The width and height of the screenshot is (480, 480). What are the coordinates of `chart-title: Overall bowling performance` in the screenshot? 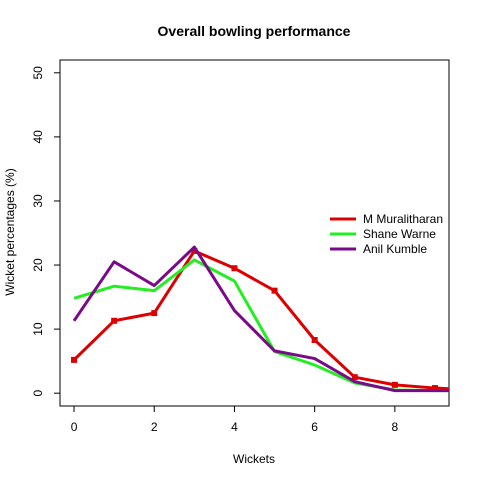 It's located at (254, 31).